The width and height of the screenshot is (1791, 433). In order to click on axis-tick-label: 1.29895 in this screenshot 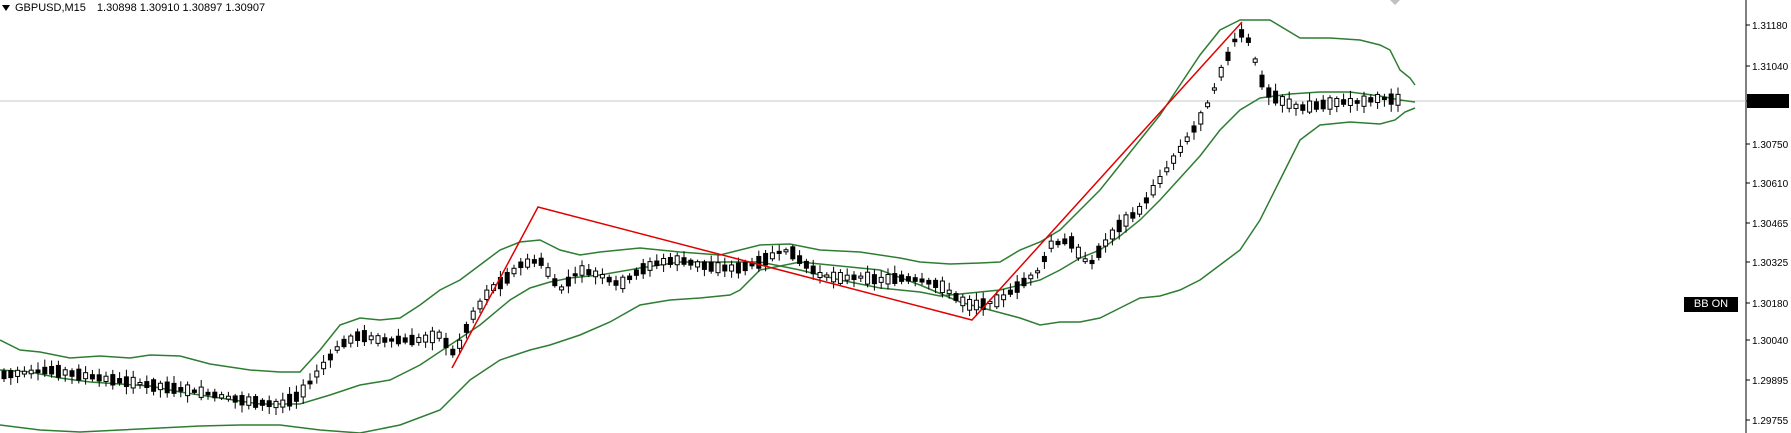, I will do `click(1770, 381)`.